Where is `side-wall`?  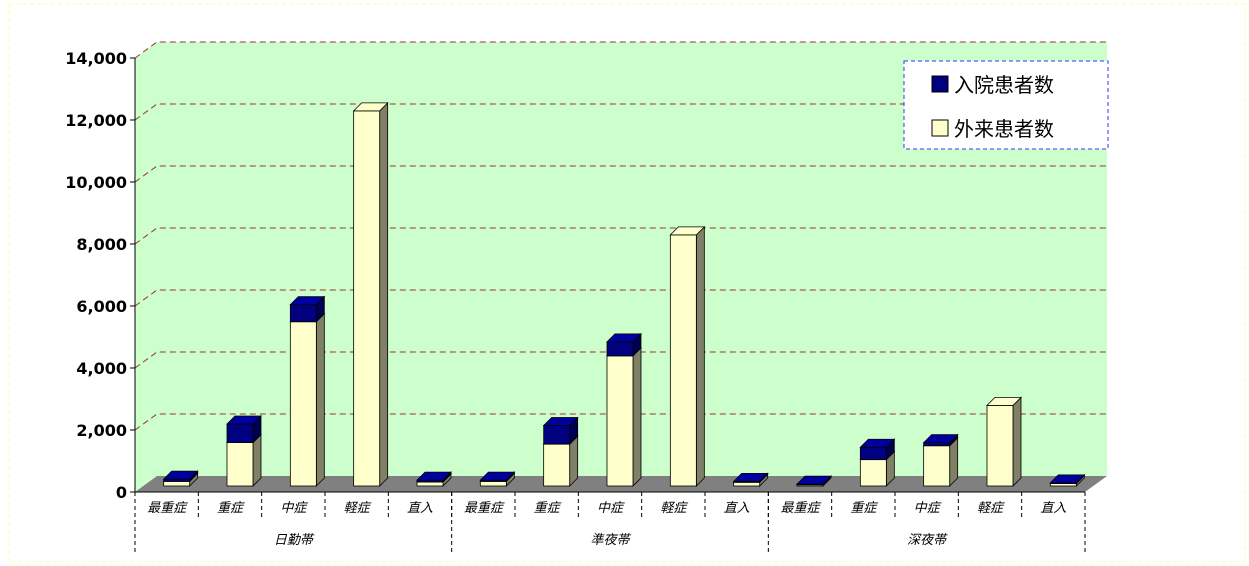
side-wall is located at coordinates (146, 267).